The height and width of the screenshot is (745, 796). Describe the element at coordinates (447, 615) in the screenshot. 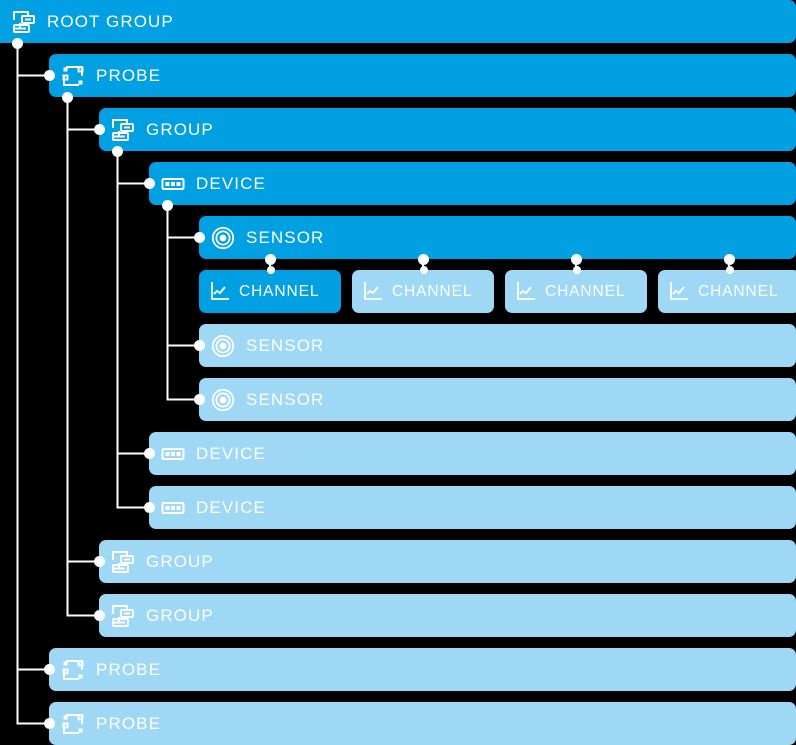

I see `tree-node-group-3: GROUP` at that location.